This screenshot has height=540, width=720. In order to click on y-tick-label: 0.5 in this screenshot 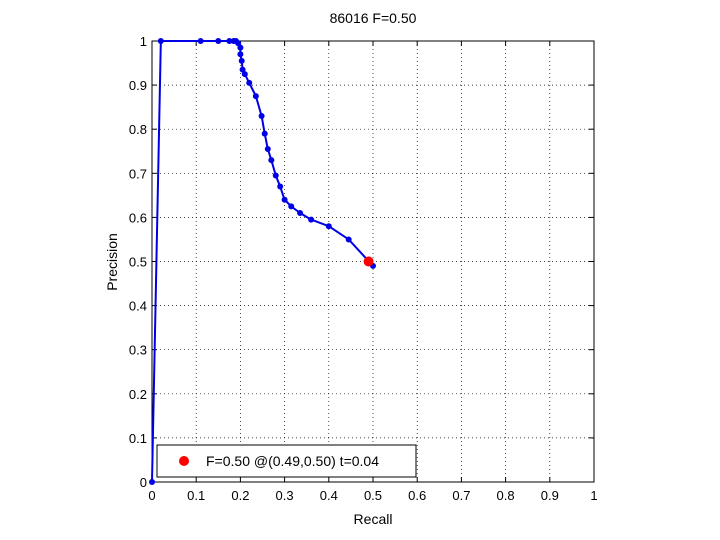, I will do `click(138, 262)`.